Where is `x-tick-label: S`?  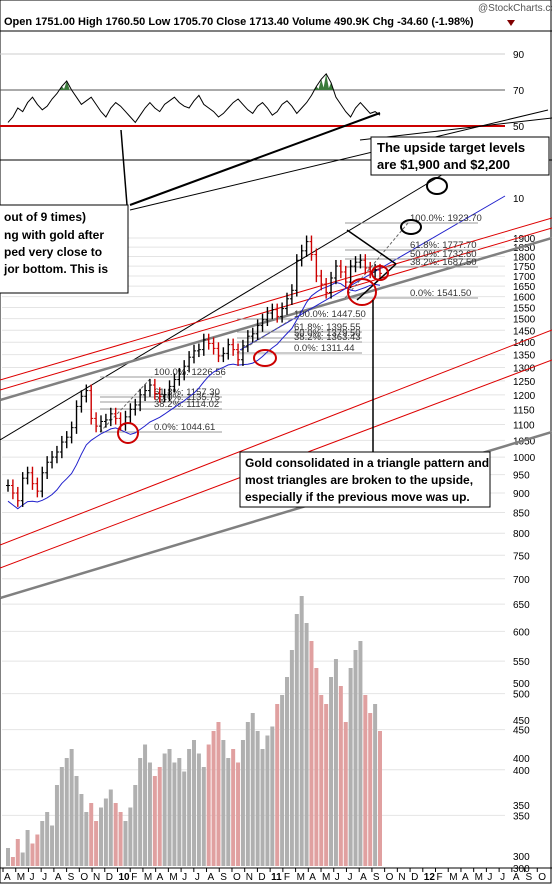
x-tick-label: S is located at coordinates (71, 877).